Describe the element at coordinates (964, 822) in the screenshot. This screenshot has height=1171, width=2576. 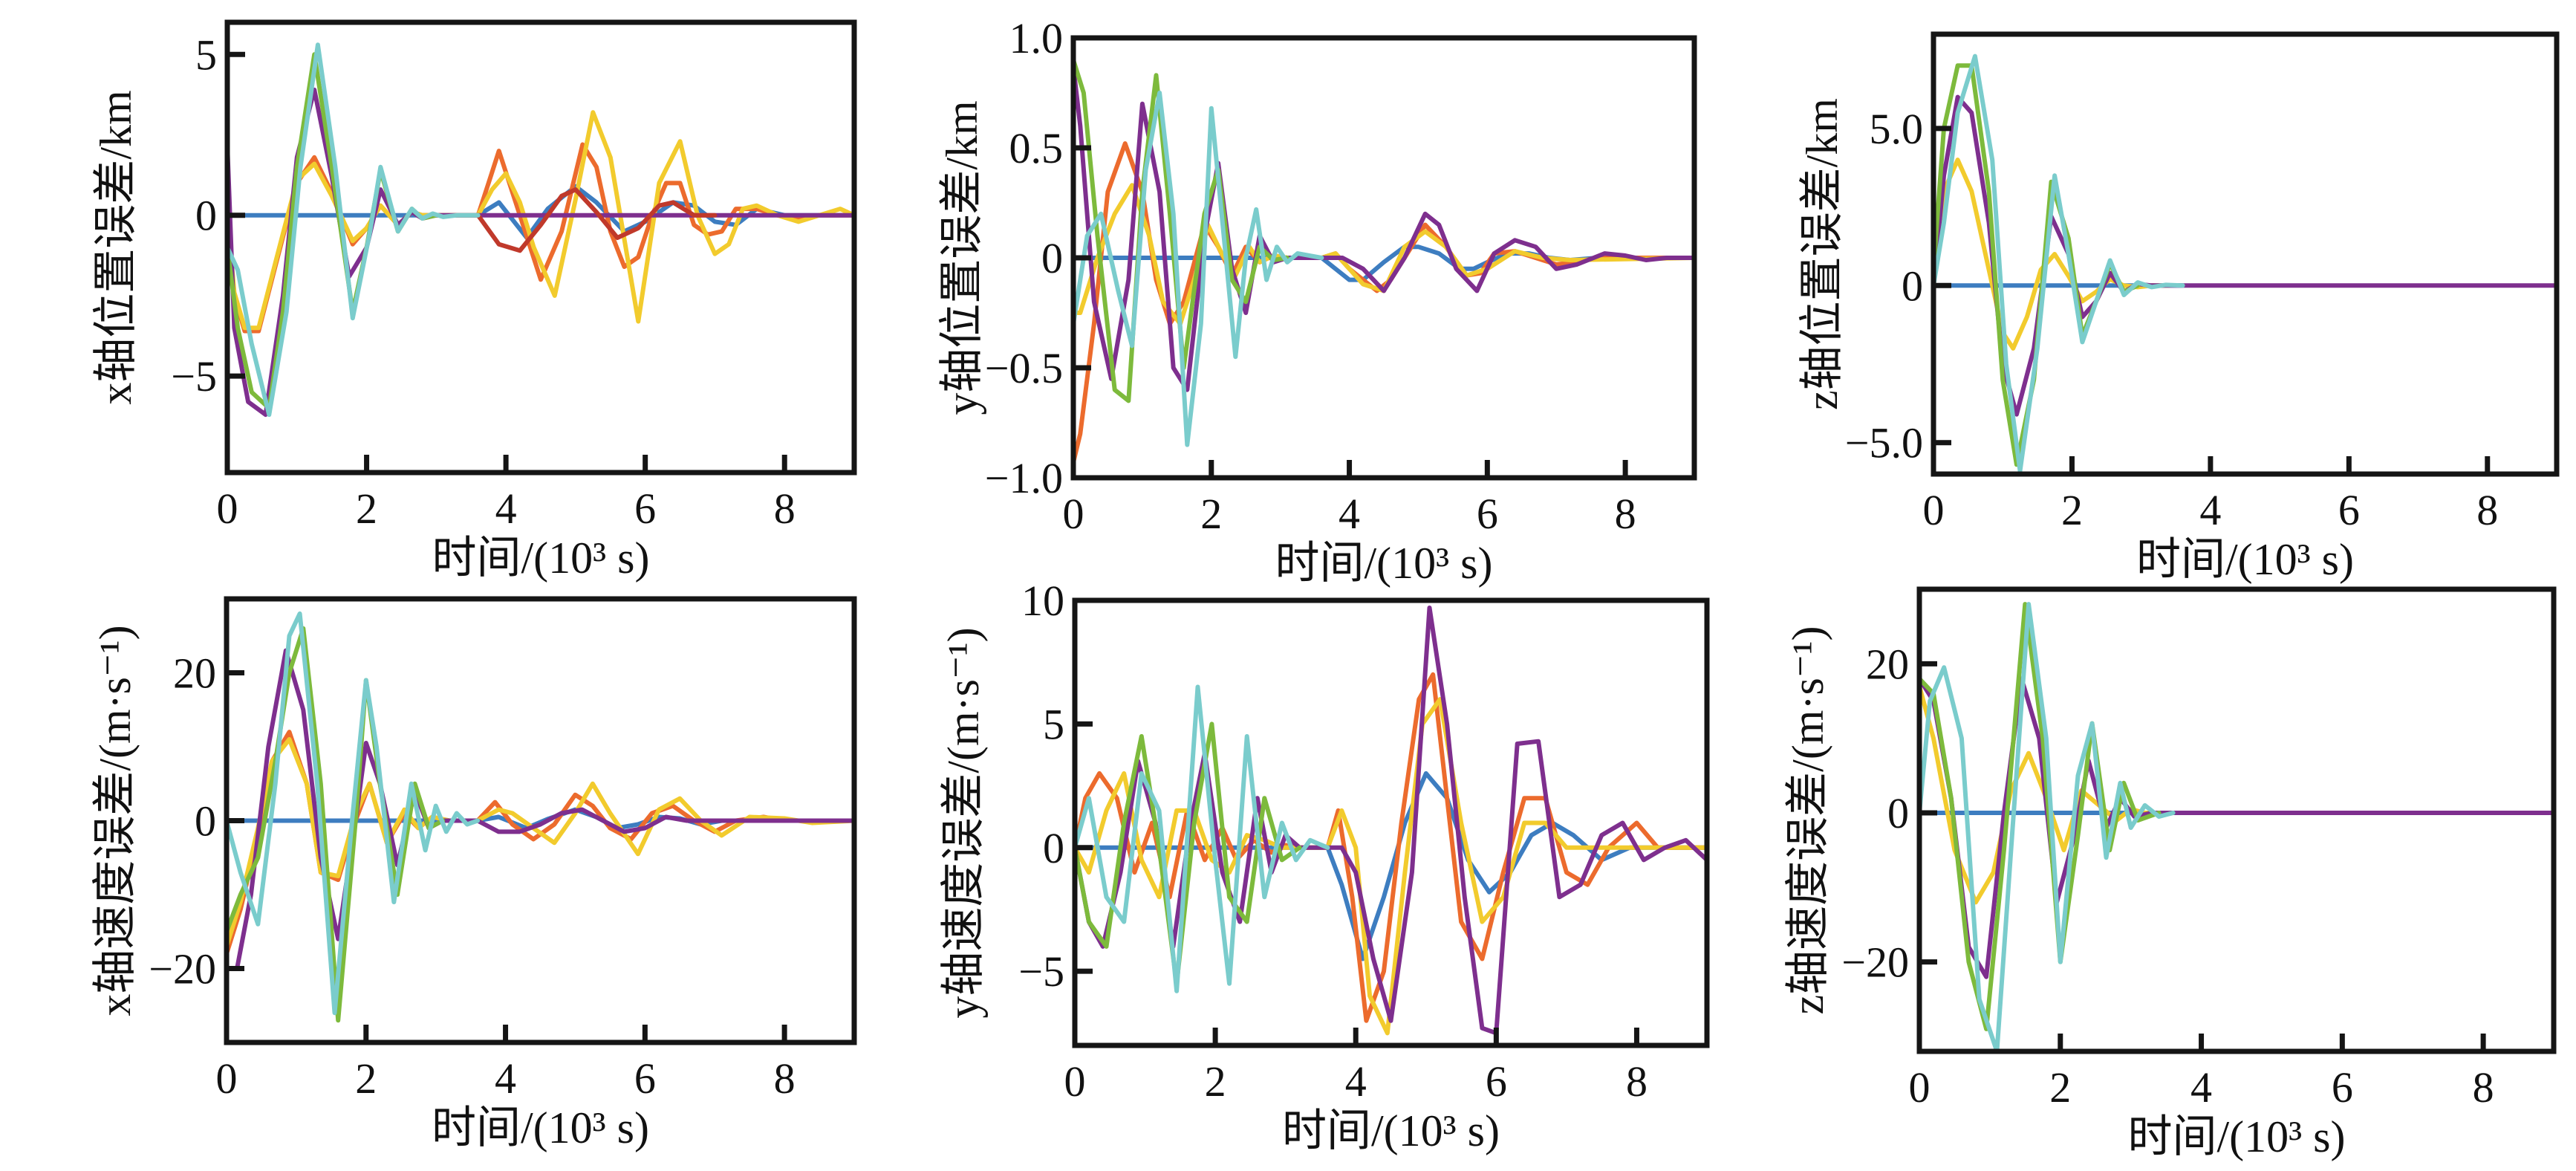
I see `y-axis-label: y轴速度误差/(m·s⁻¹)` at that location.